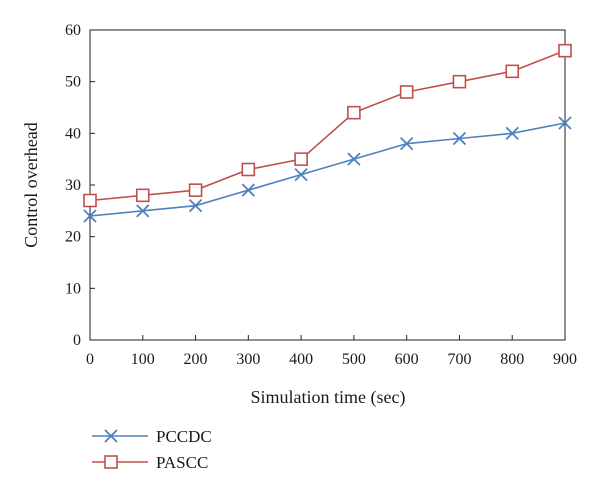  I want to click on y-tick-label: 40, so click(73, 133).